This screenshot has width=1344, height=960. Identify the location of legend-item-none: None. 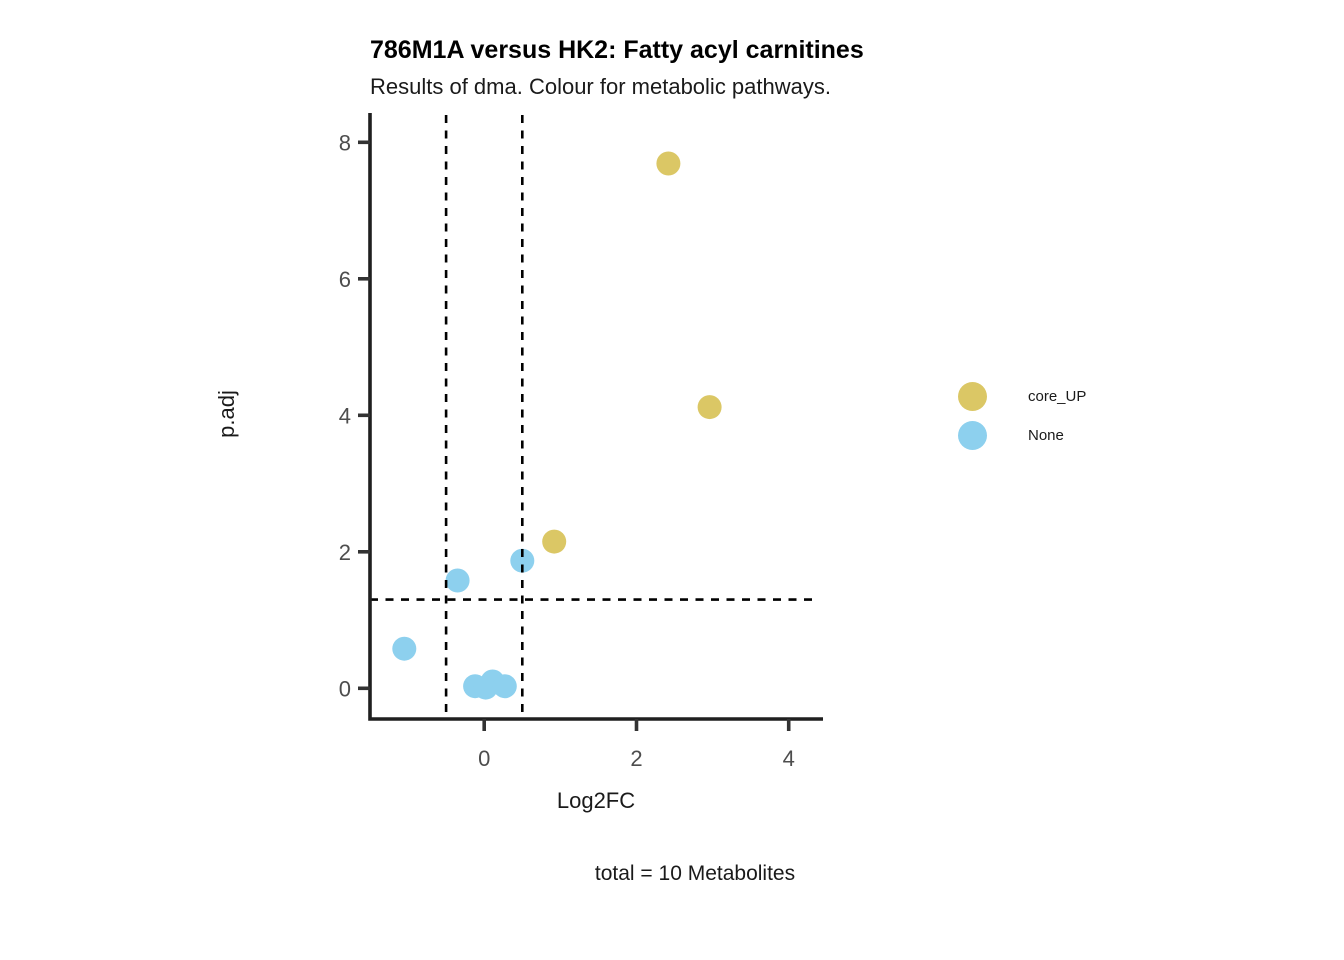
(1022, 435).